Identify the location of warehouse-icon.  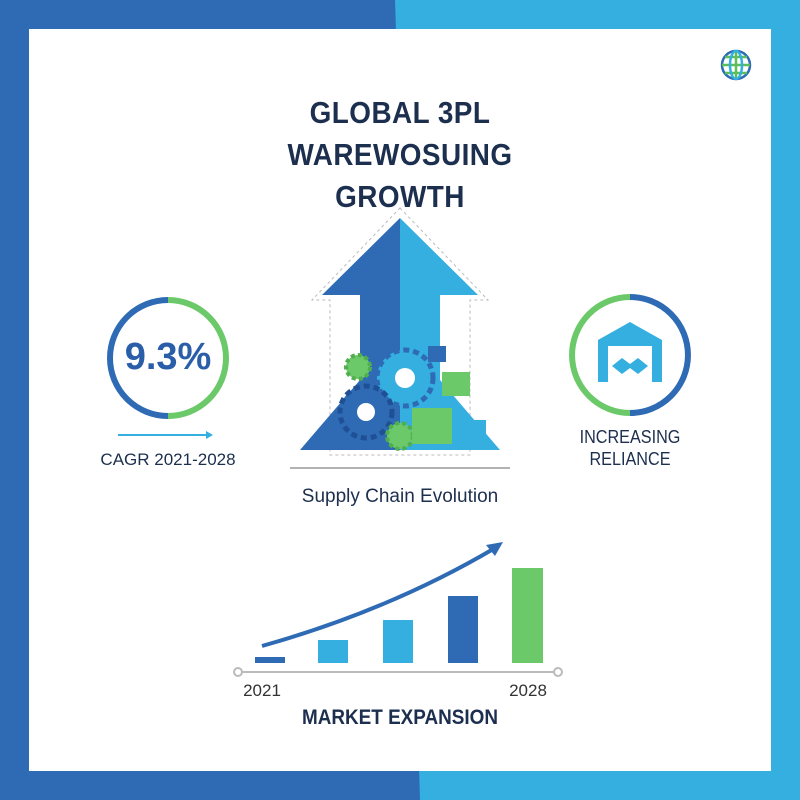
(630, 352).